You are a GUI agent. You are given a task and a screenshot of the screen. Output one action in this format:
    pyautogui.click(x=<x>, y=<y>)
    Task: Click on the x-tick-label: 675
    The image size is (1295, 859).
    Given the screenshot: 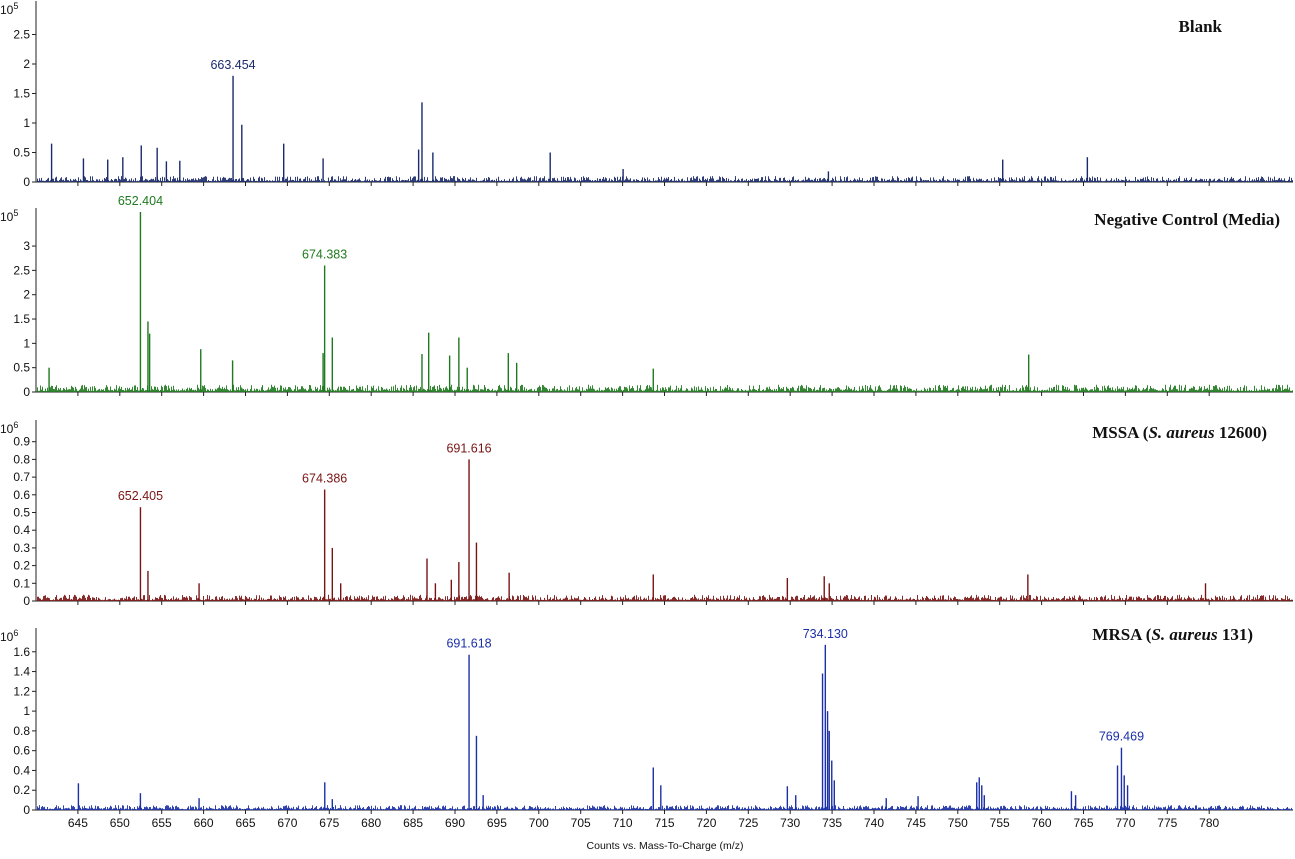 What is the action you would take?
    pyautogui.click(x=329, y=823)
    